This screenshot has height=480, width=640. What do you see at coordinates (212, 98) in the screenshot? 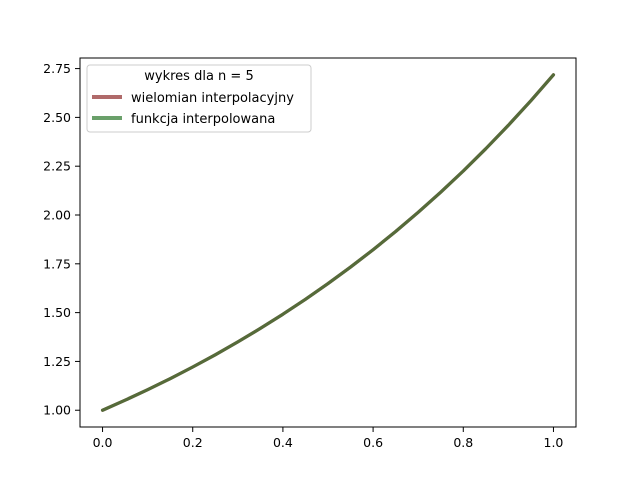
I see `legend-label-wielomian: wielomian interpolacyjny` at bounding box center [212, 98].